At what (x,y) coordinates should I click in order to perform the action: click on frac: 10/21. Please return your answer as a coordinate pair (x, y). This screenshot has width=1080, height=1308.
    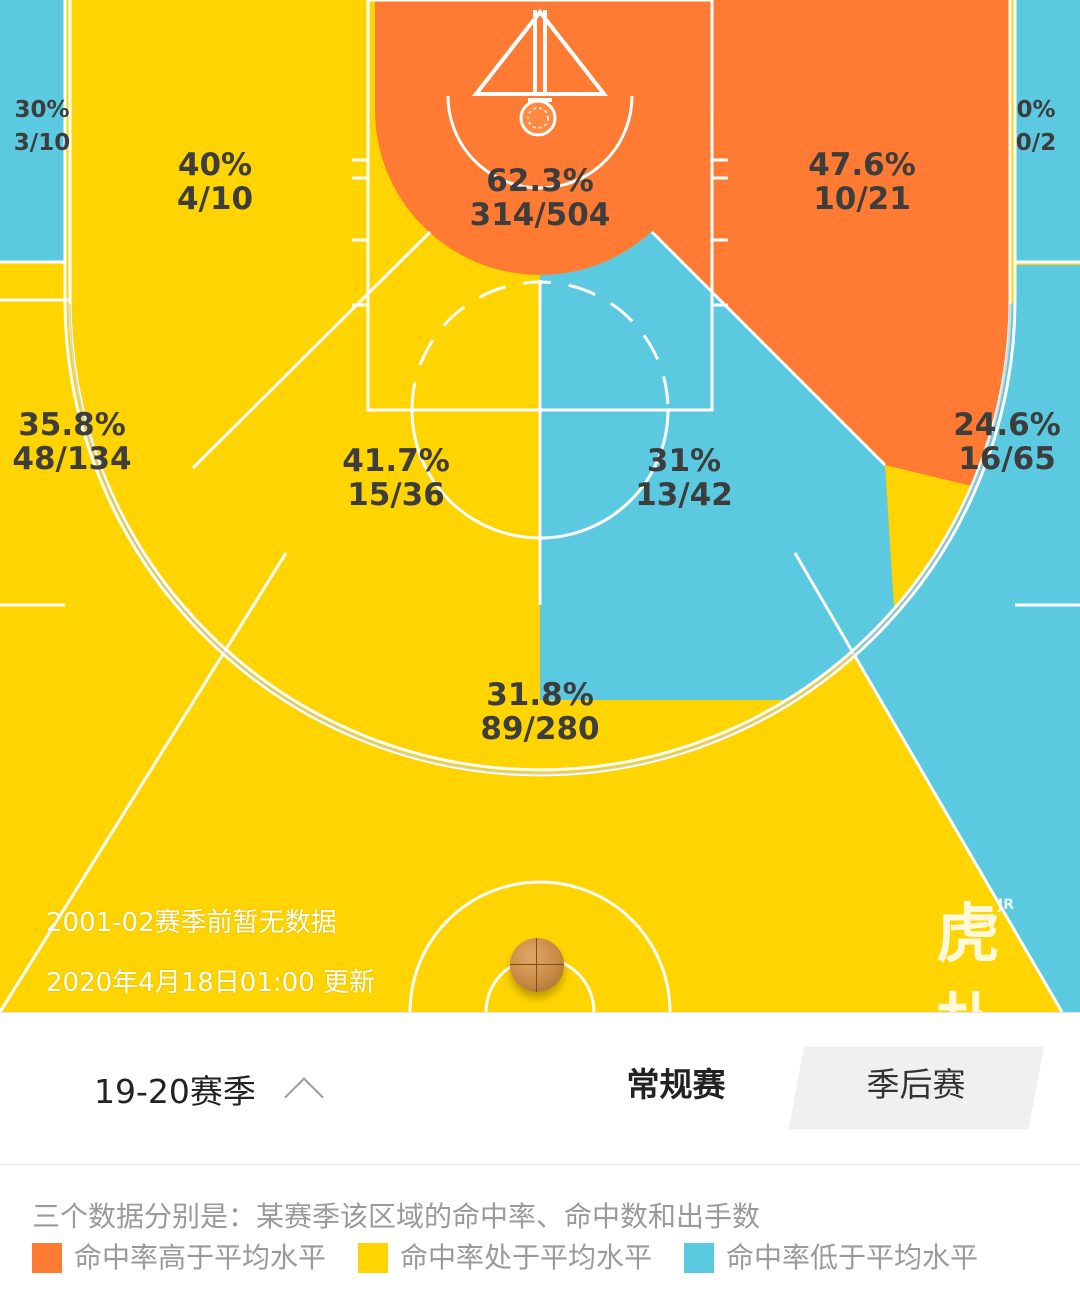
    Looking at the image, I should click on (862, 199).